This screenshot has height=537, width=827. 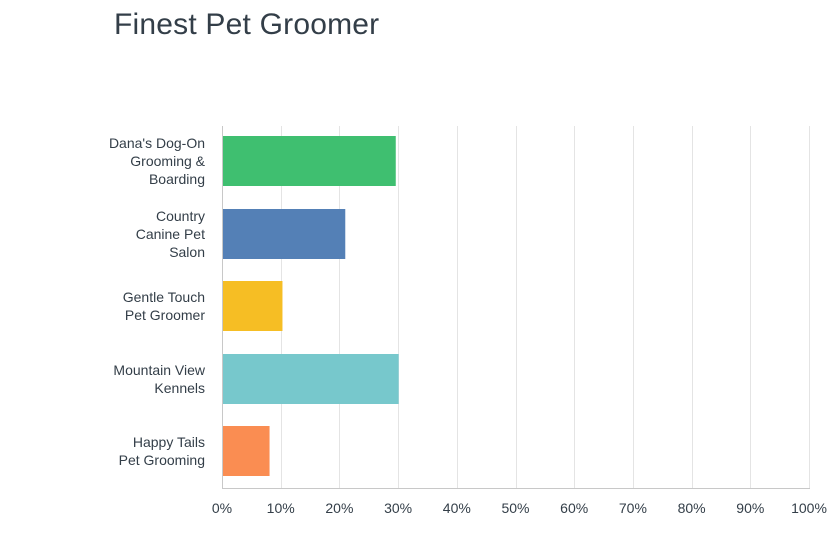 I want to click on category-label: Gentle Touch Pet Groomer, so click(x=164, y=306).